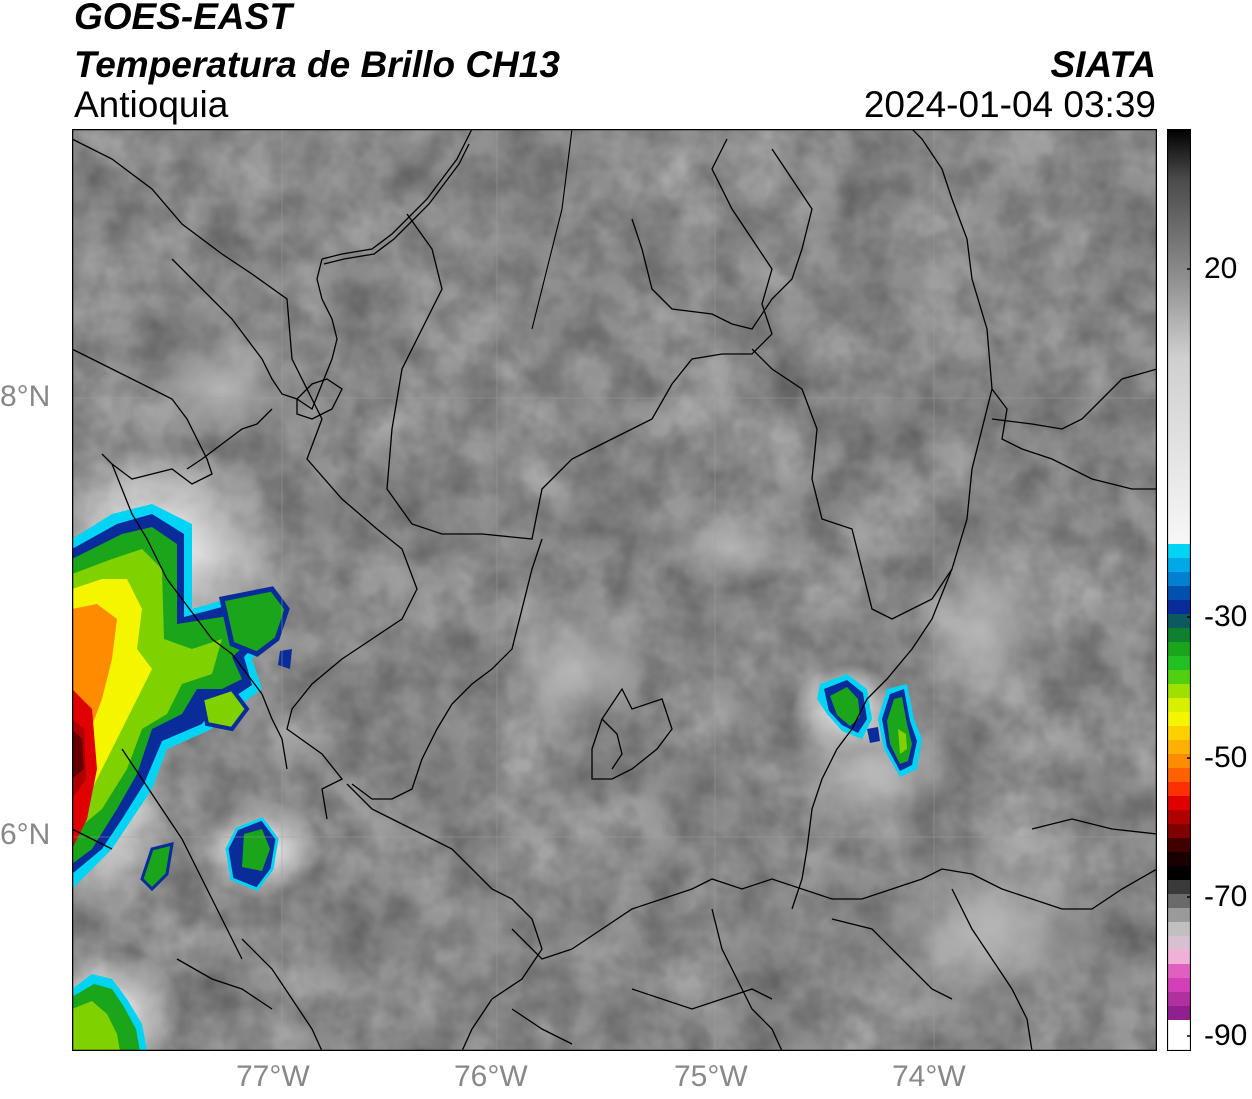 This screenshot has height=1099, width=1252. I want to click on title-datetime: 2024-01-04 03:39, so click(1009, 104).